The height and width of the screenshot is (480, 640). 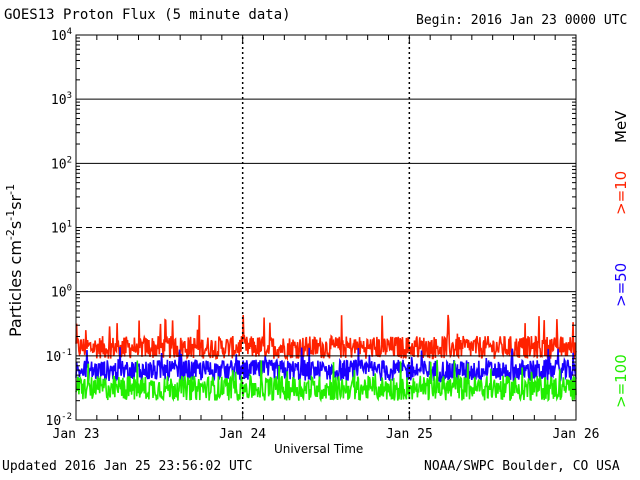 I want to click on y-tick-label: 10², so click(x=61, y=163).